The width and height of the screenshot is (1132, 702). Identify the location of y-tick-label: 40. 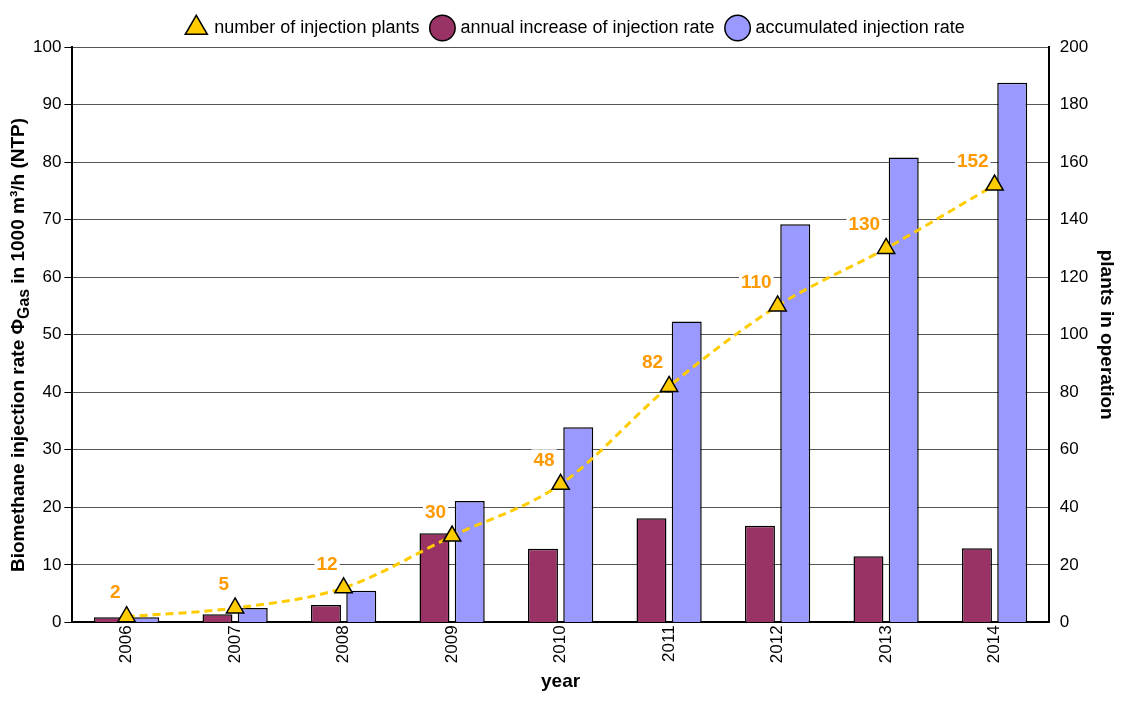
(52, 391).